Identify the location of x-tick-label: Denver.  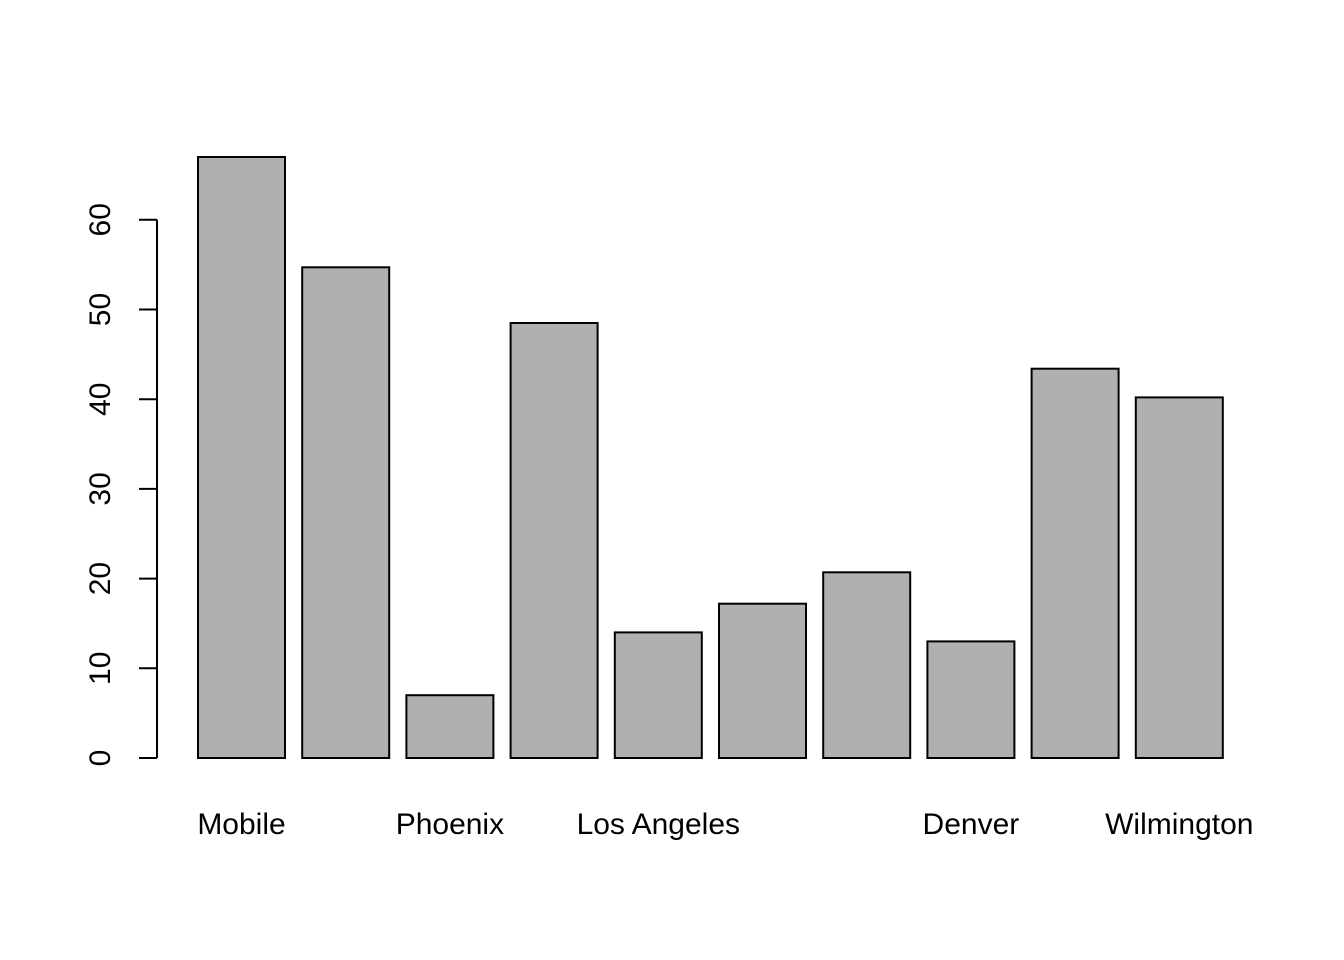
(971, 824).